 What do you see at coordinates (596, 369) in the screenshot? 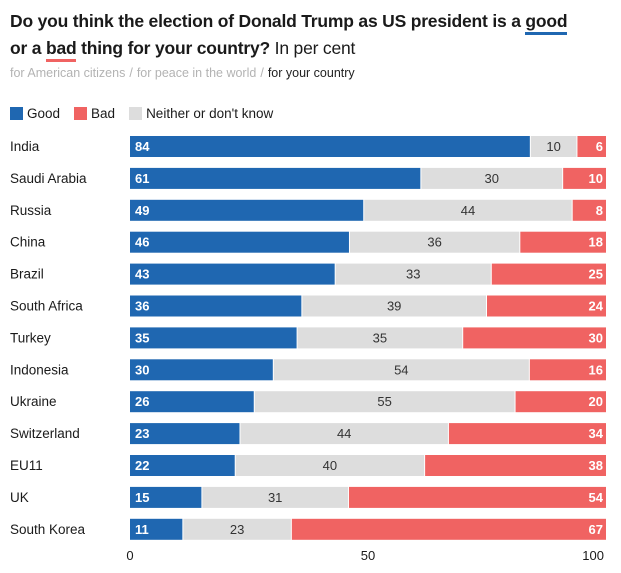
I see `data-label-bad: 16` at bounding box center [596, 369].